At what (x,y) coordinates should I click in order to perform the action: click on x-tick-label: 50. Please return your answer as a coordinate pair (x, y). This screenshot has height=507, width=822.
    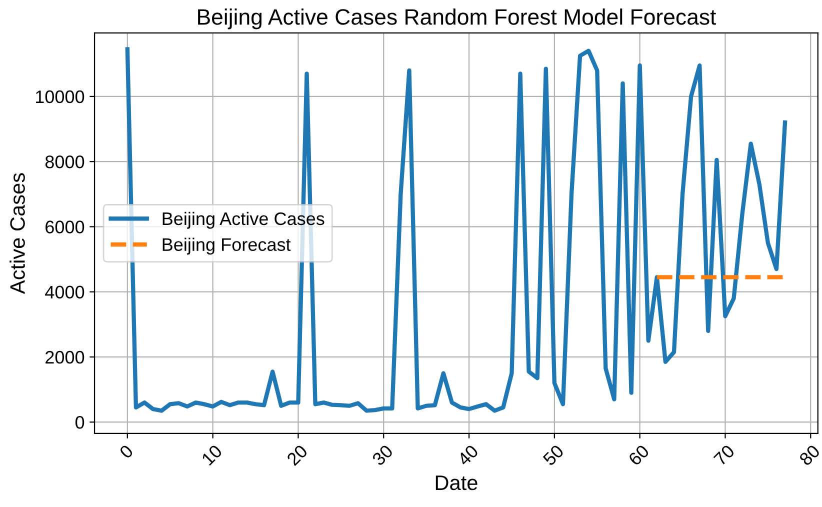
    Looking at the image, I should click on (553, 455).